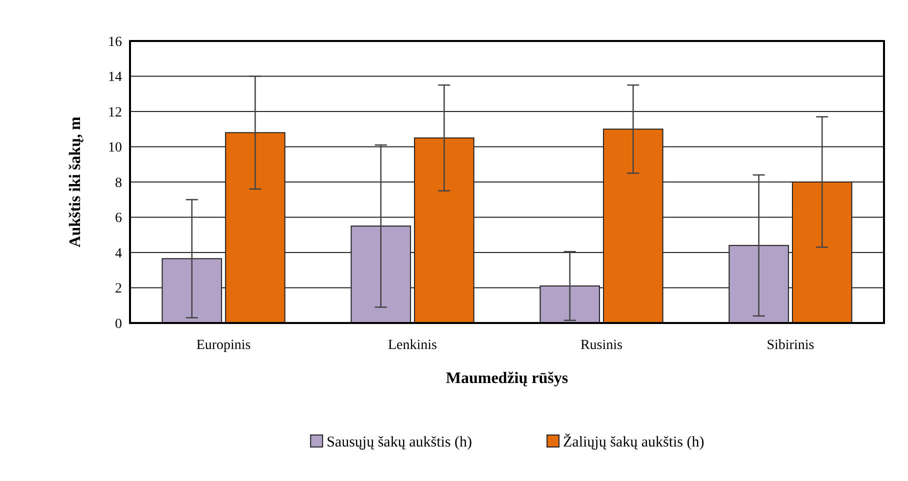 This screenshot has width=908, height=481. I want to click on y-tick-label: 4, so click(118, 254).